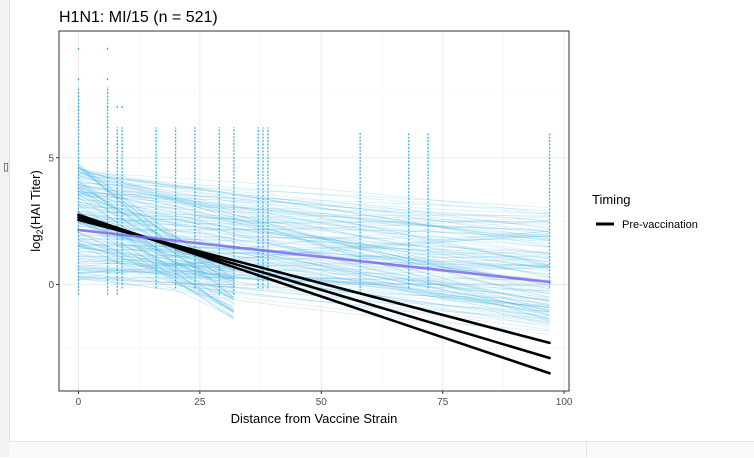 This screenshot has width=754, height=458. What do you see at coordinates (5, 228) in the screenshot?
I see `left-panel-strip` at bounding box center [5, 228].